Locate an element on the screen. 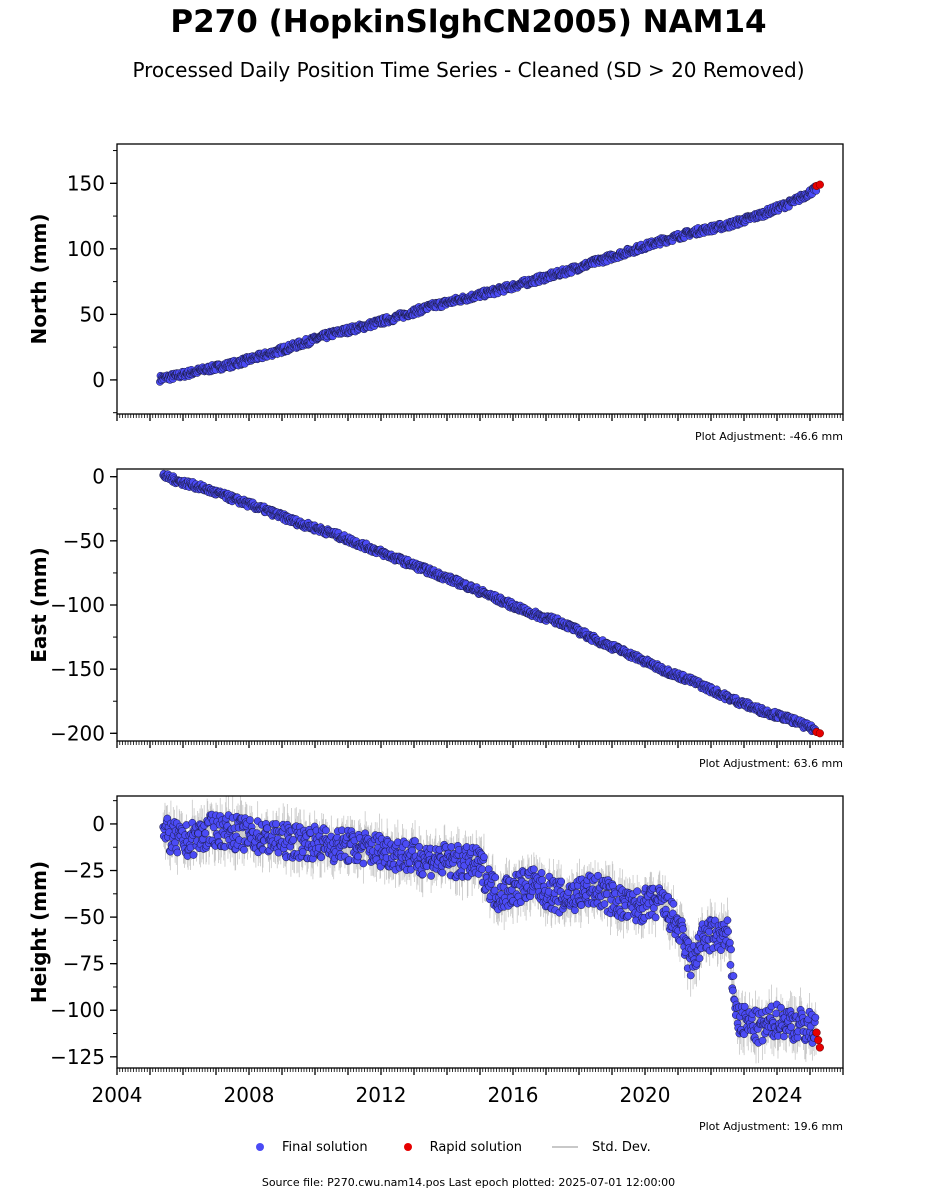 Image resolution: width=937 pixels, height=1200 pixels. plot-adjustment-note: Plot Adjustment: -46.6 mm is located at coordinates (769, 436).